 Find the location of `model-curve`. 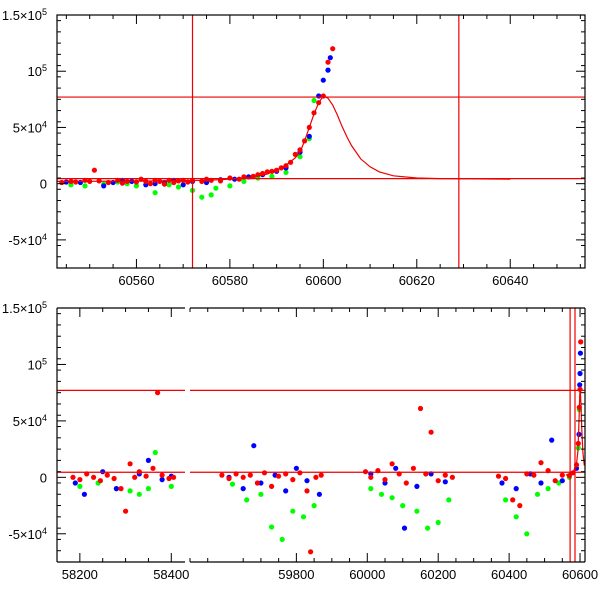

model-curve is located at coordinates (575, 432).